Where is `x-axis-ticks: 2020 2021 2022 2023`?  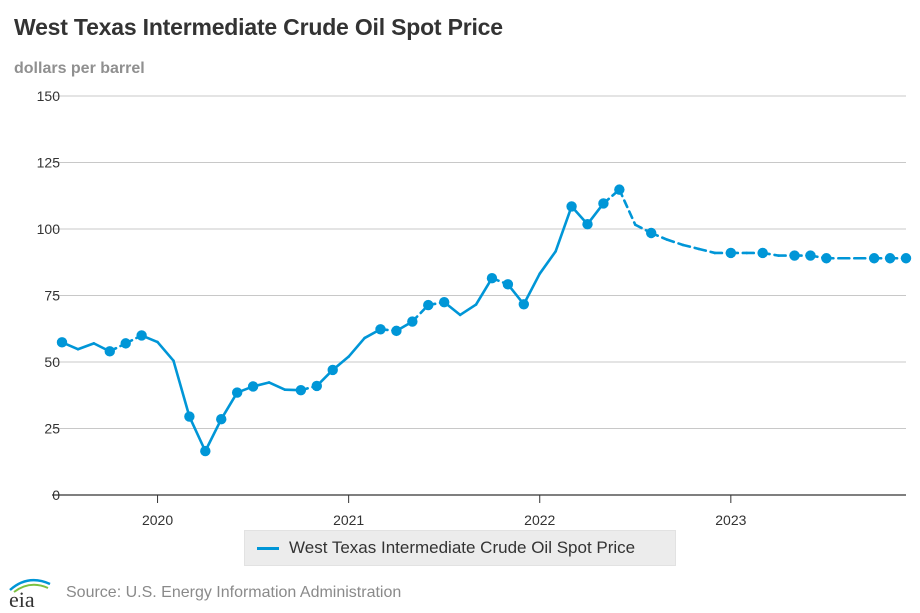 x-axis-ticks: 2020 2021 2022 2023 is located at coordinates (444, 511).